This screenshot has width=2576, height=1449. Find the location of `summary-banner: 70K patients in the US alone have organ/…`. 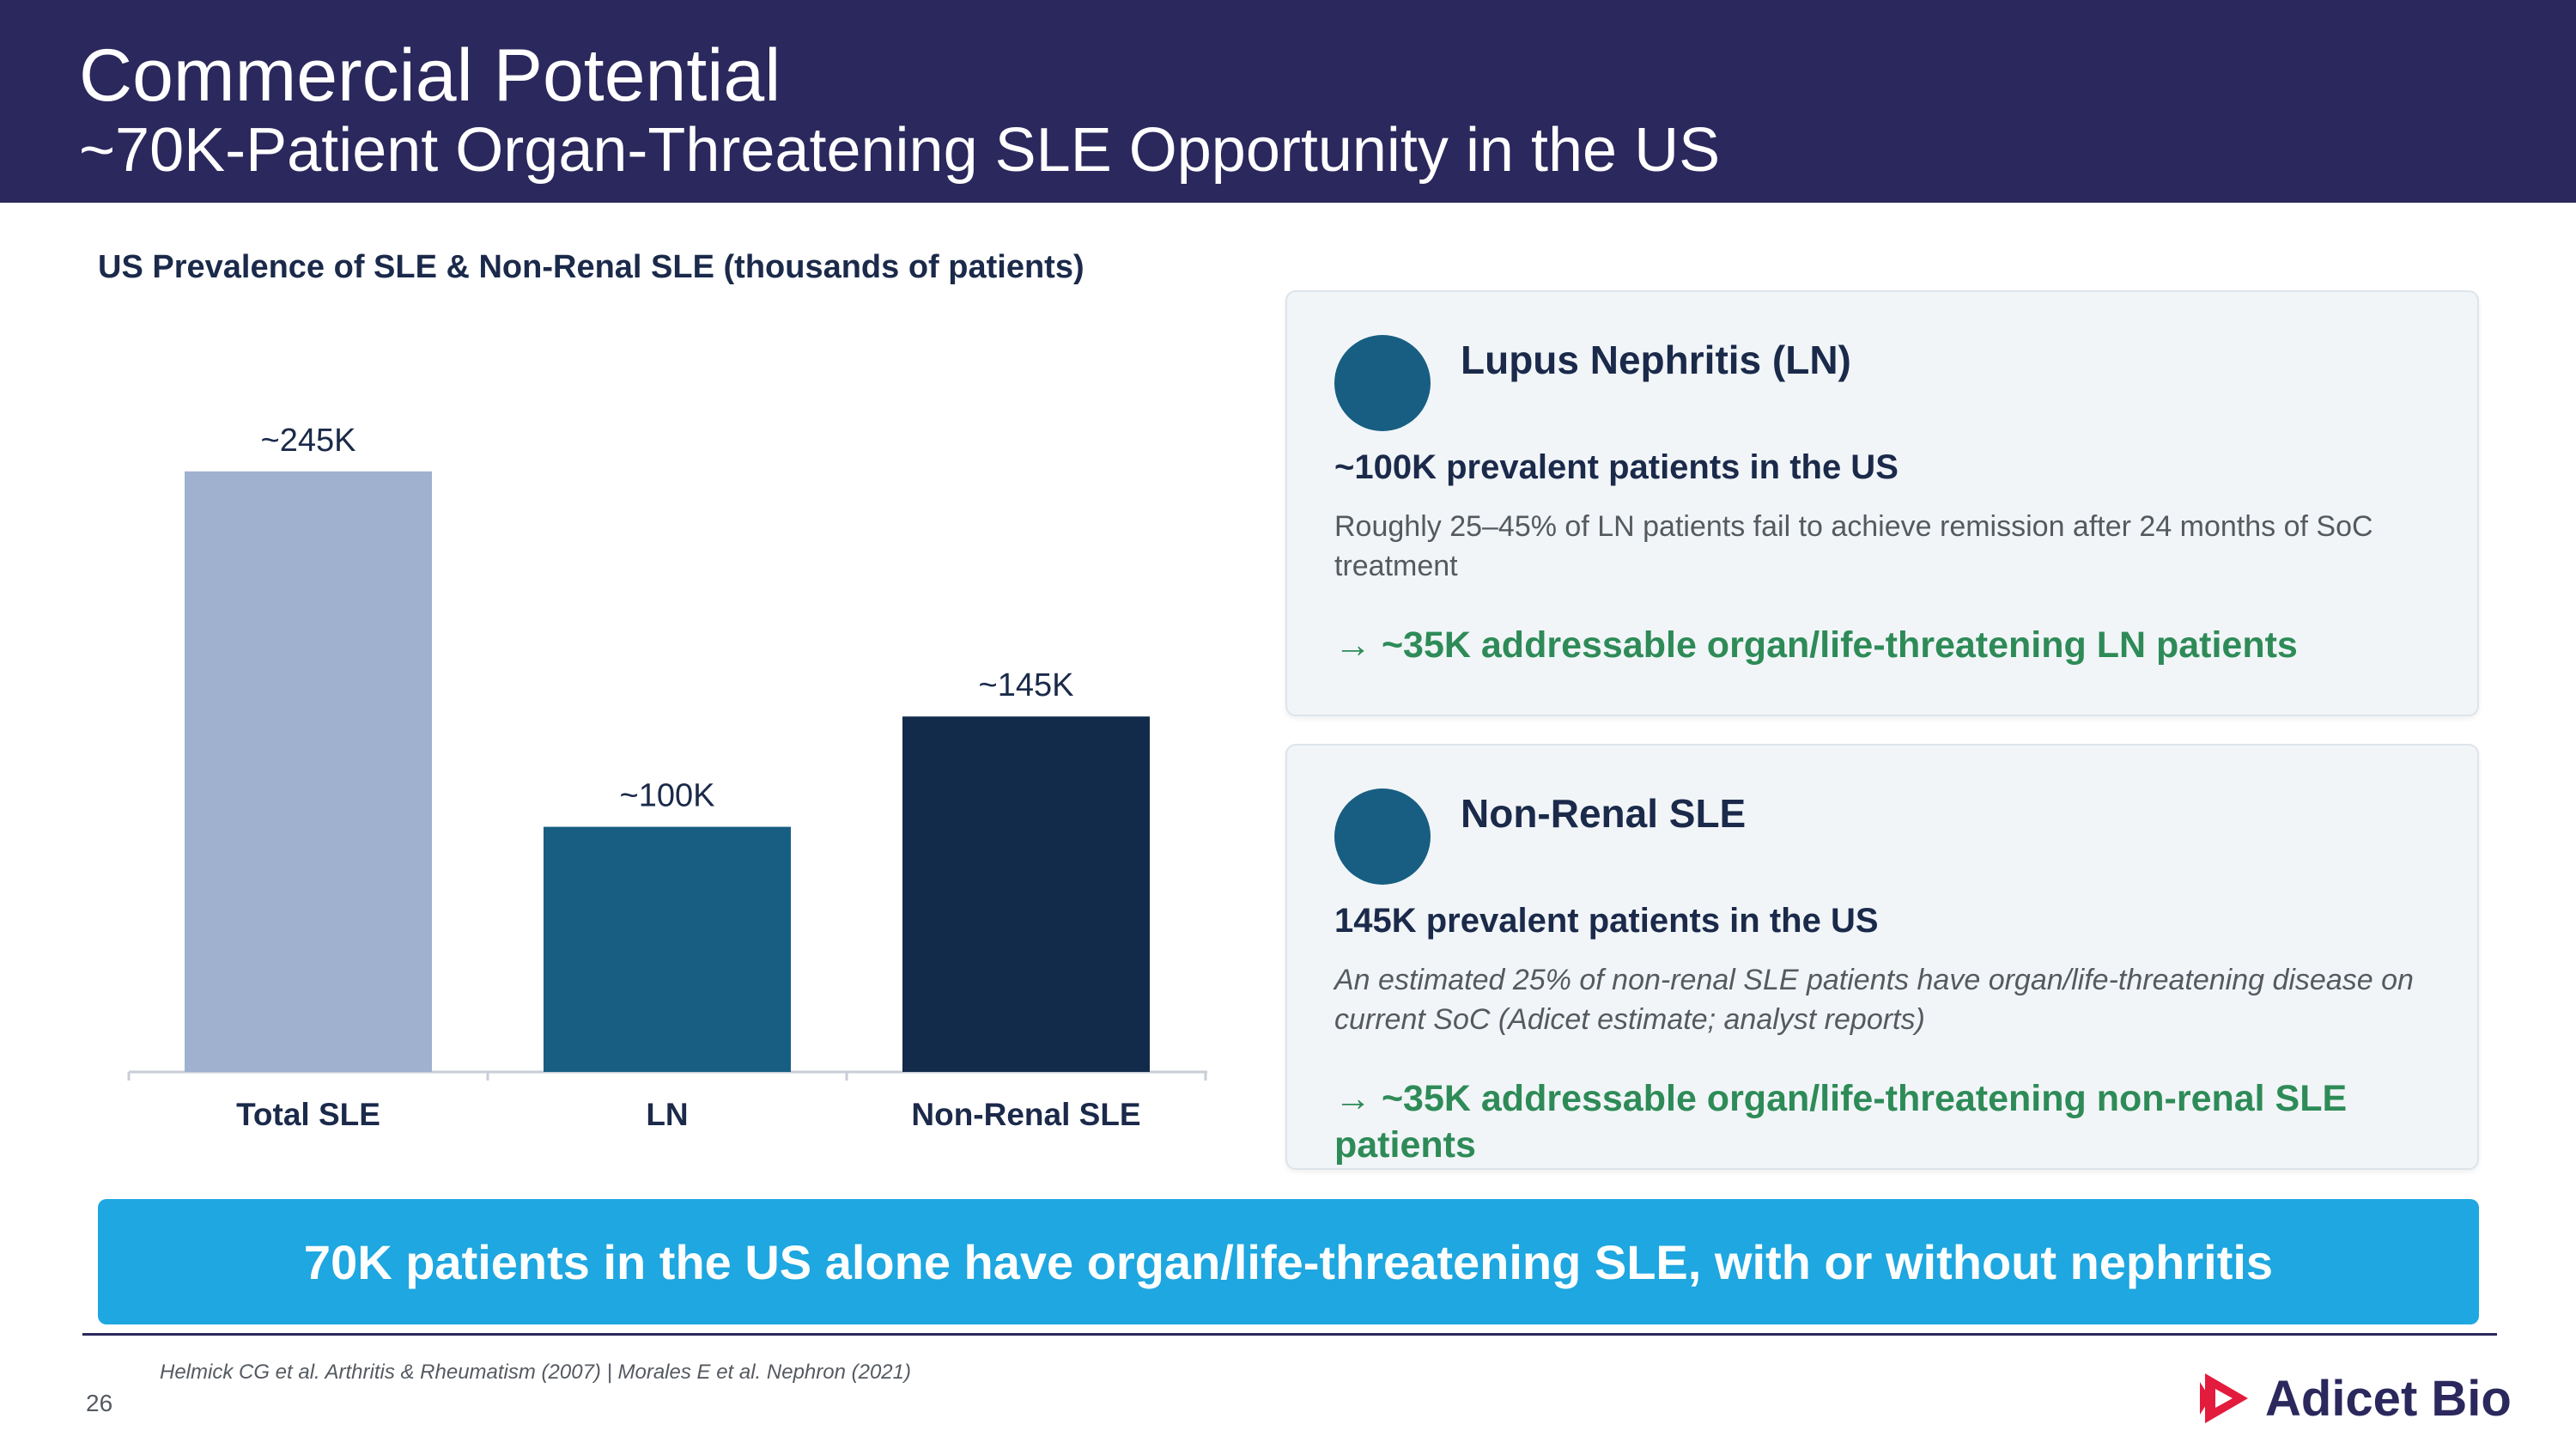

summary-banner: 70K patients in the US alone have organ/… is located at coordinates (1288, 1261).